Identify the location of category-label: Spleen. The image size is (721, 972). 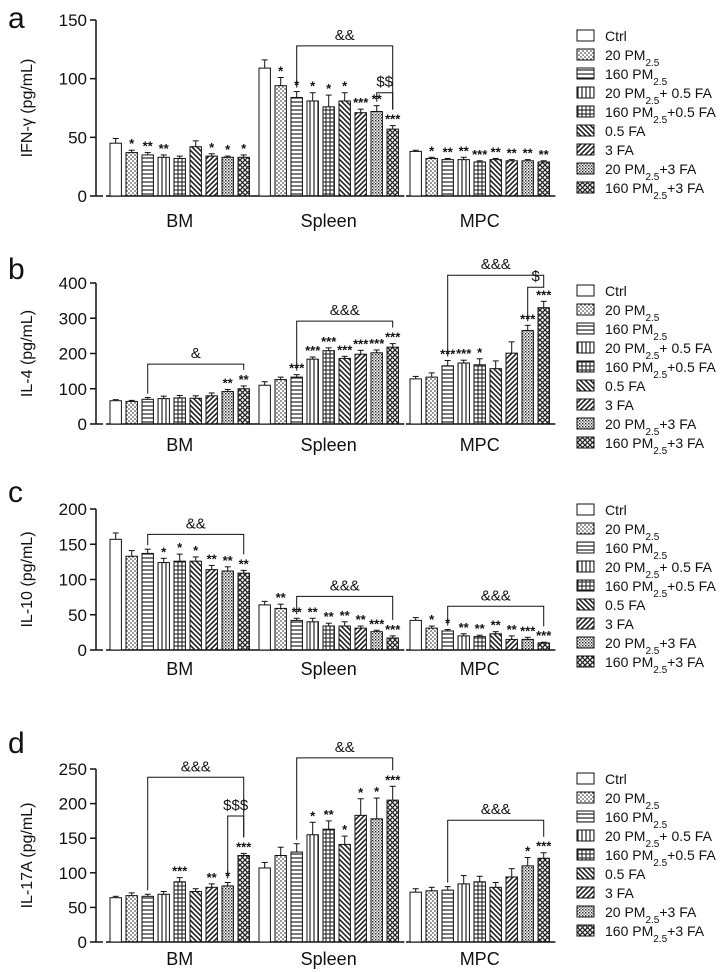
(329, 221).